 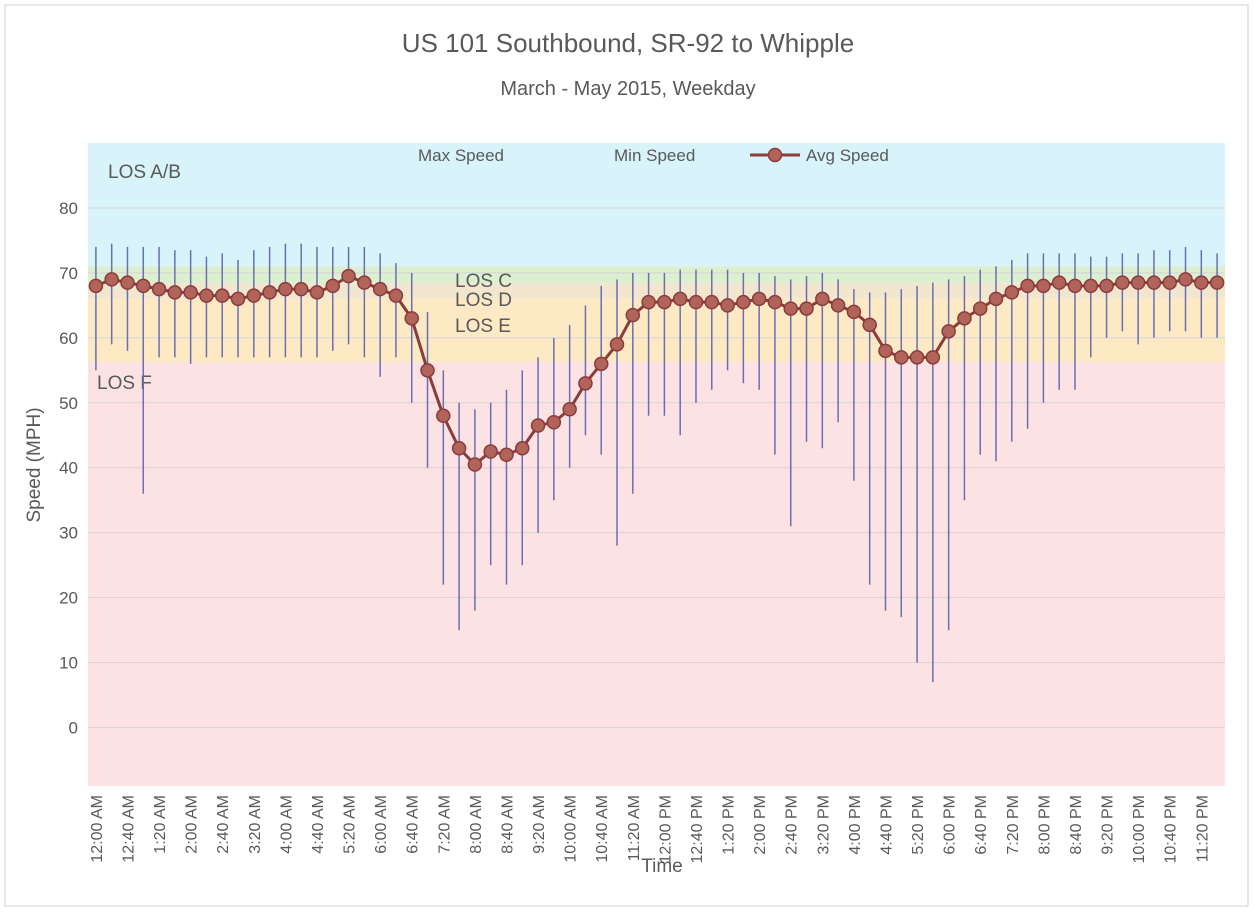 What do you see at coordinates (73, 728) in the screenshot?
I see `y-tick-label: 0` at bounding box center [73, 728].